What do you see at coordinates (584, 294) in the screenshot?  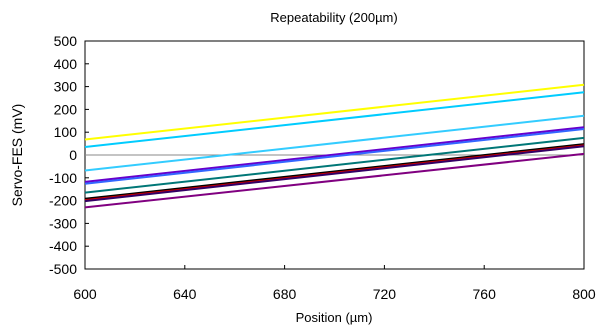 I see `x-tick-label: 800` at bounding box center [584, 294].